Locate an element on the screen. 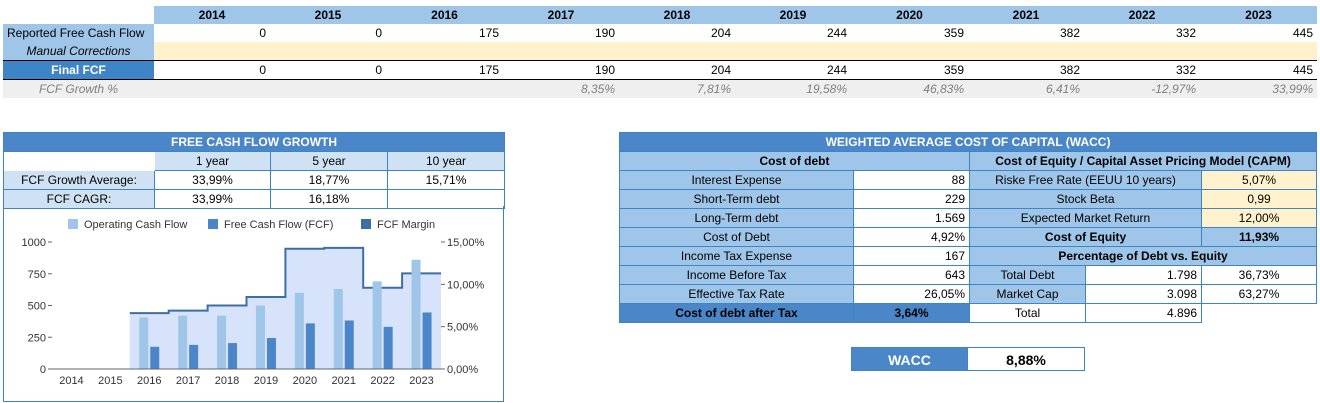 The width and height of the screenshot is (1320, 403). growth-cagr-5y: 16,18% is located at coordinates (329, 199).